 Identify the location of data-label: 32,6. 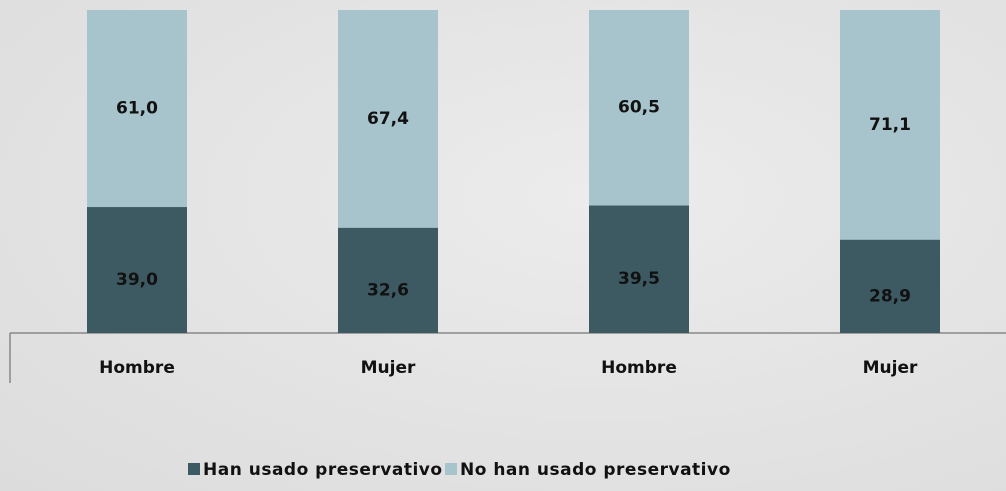
(388, 290).